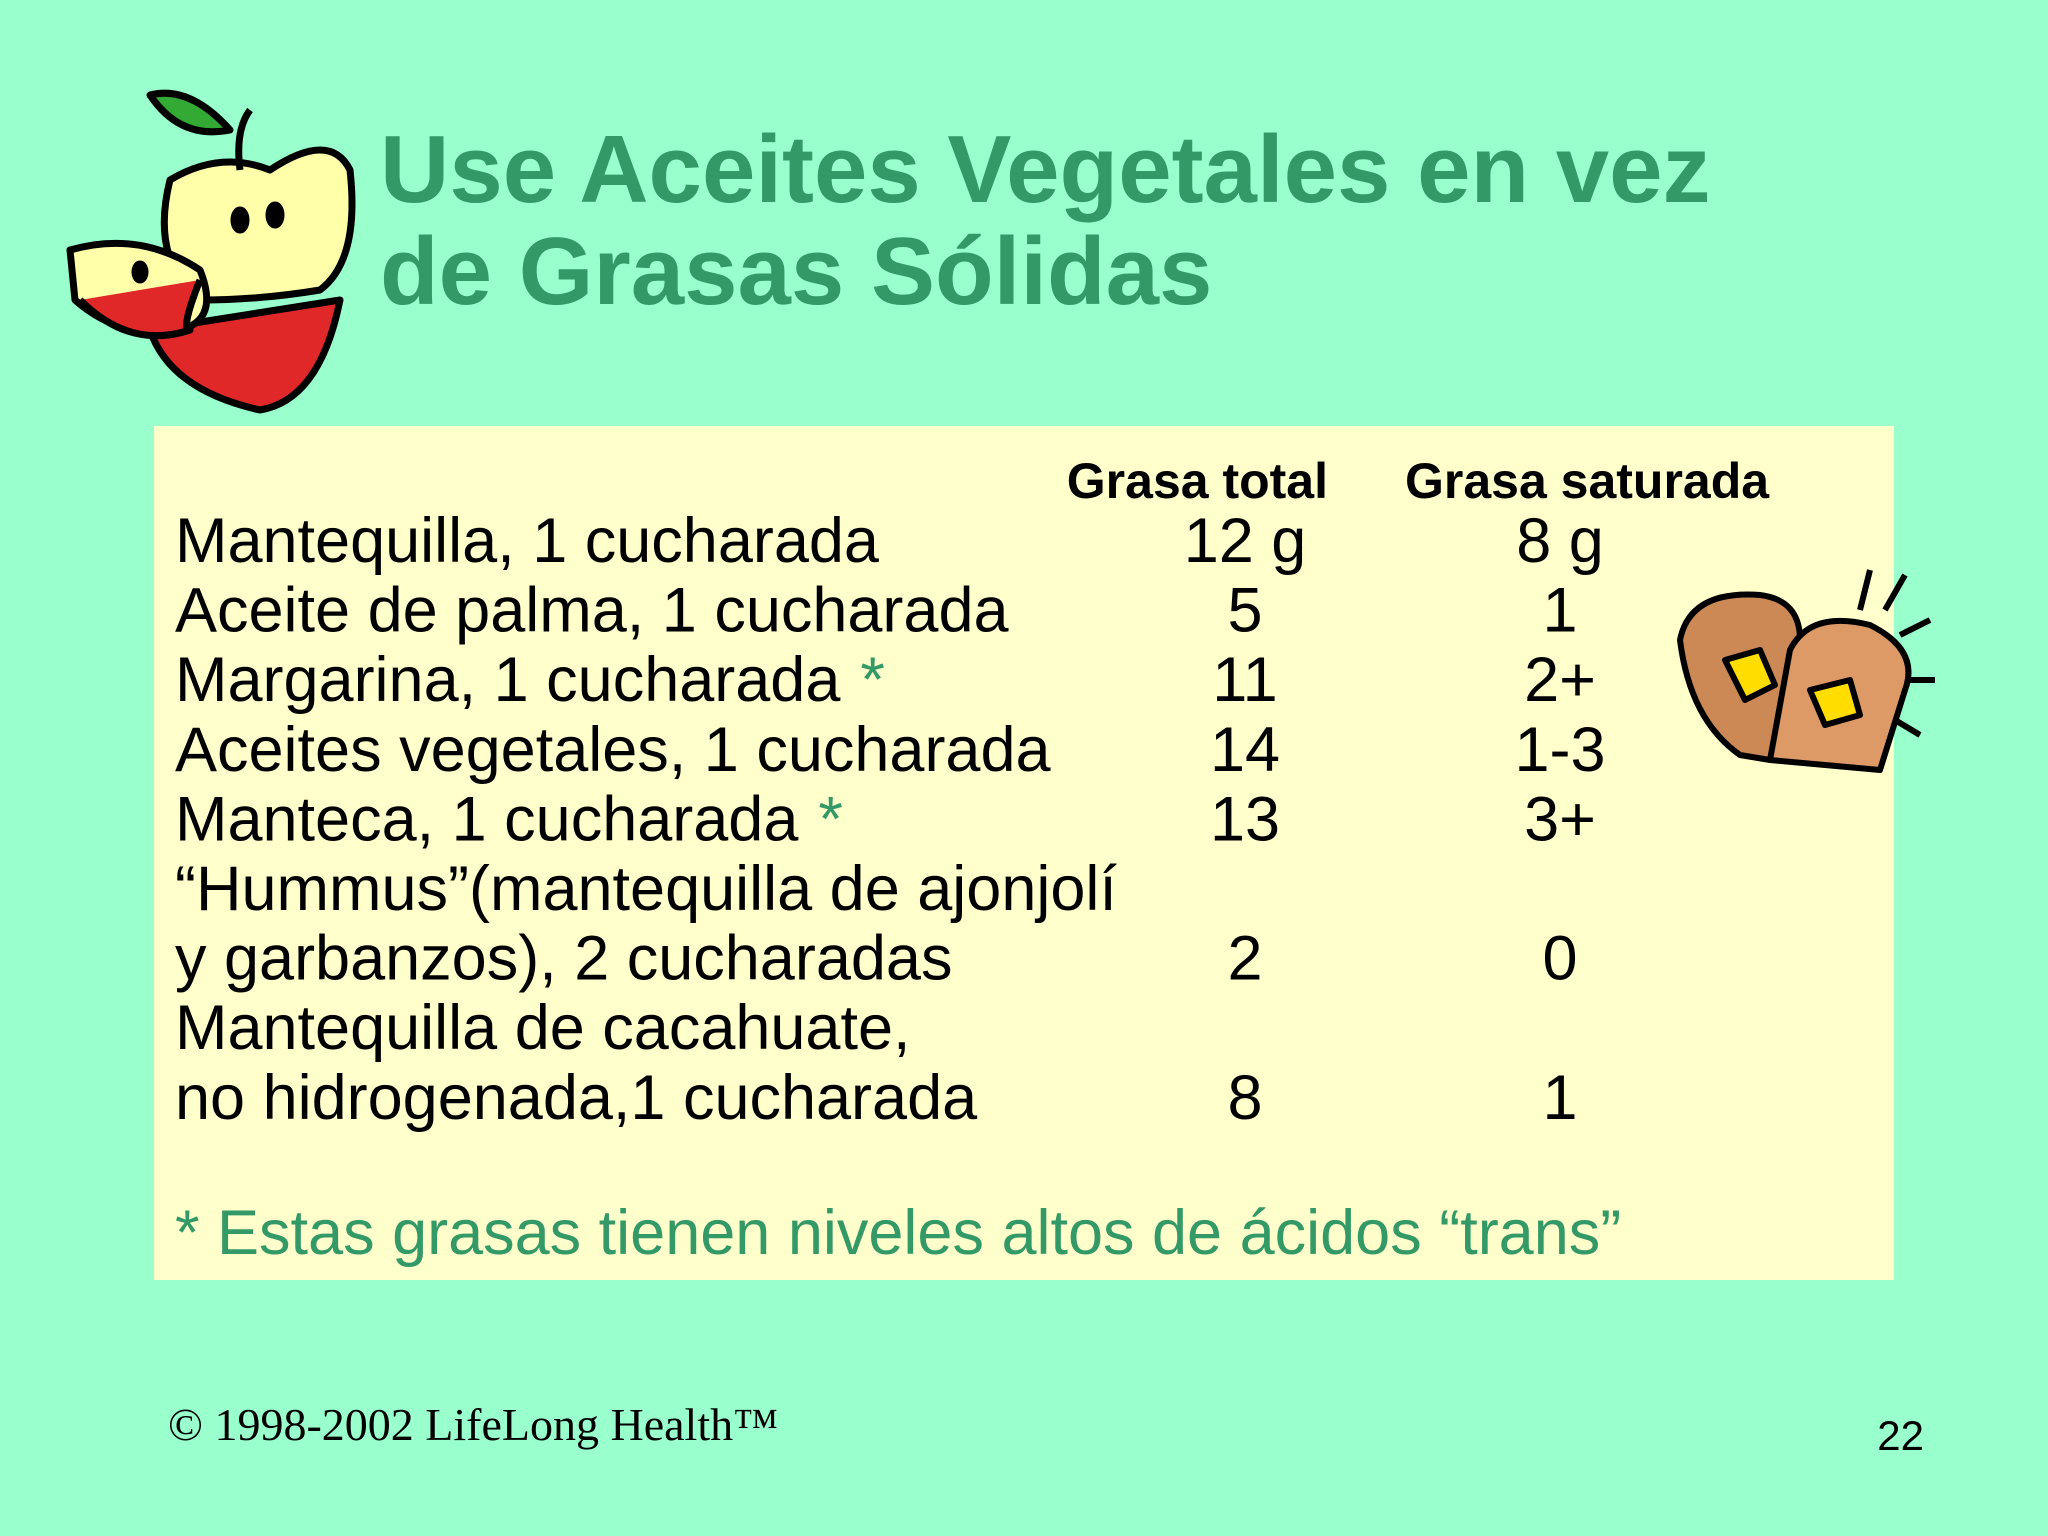 The image size is (2048, 1536). What do you see at coordinates (613, 750) in the screenshot?
I see `row-label: Aceites vegetales, 1 cucharada` at bounding box center [613, 750].